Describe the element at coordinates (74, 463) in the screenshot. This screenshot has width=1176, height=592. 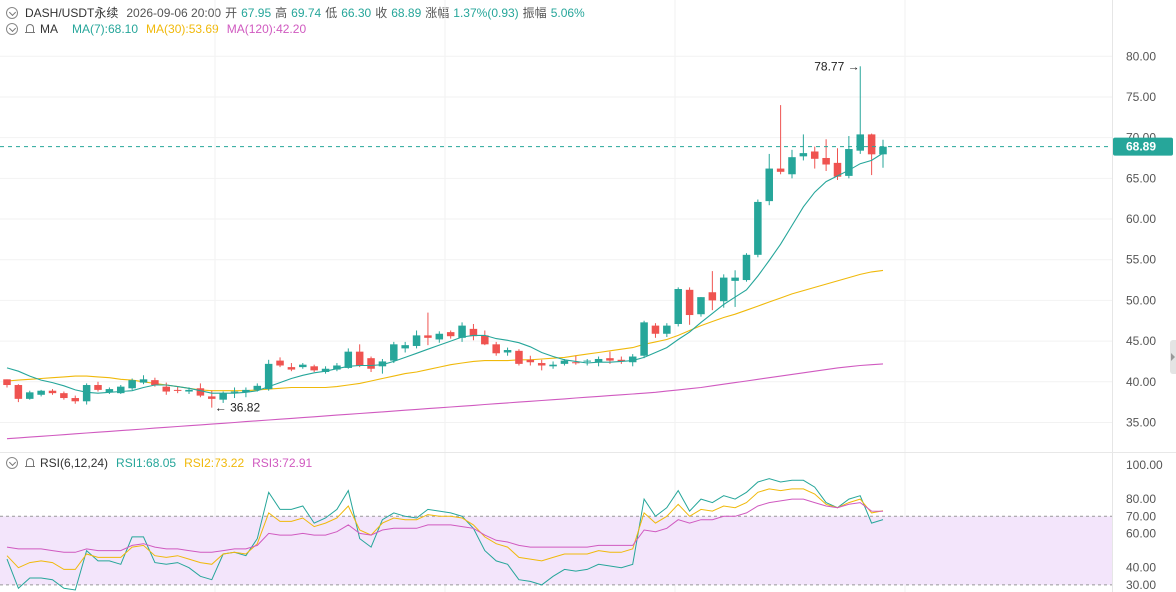
I see `rsi-title: RSI(6,12,24)` at that location.